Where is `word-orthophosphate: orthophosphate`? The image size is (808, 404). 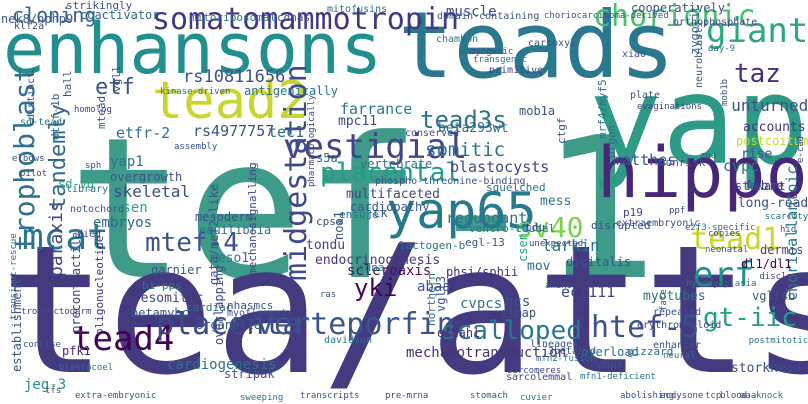
word-orthophosphate: orthophosphate is located at coordinates (715, 22).